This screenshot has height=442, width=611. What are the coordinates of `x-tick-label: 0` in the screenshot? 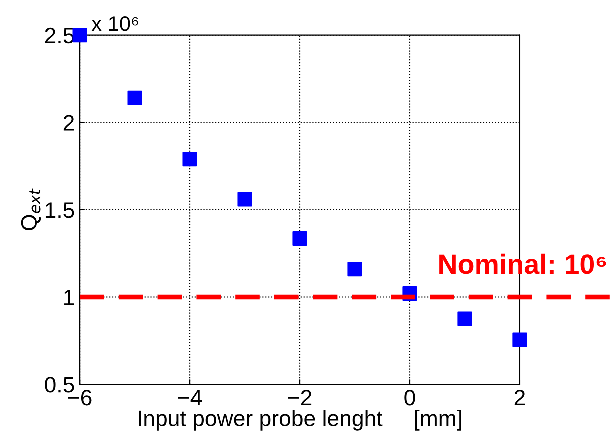 It's located at (410, 398).